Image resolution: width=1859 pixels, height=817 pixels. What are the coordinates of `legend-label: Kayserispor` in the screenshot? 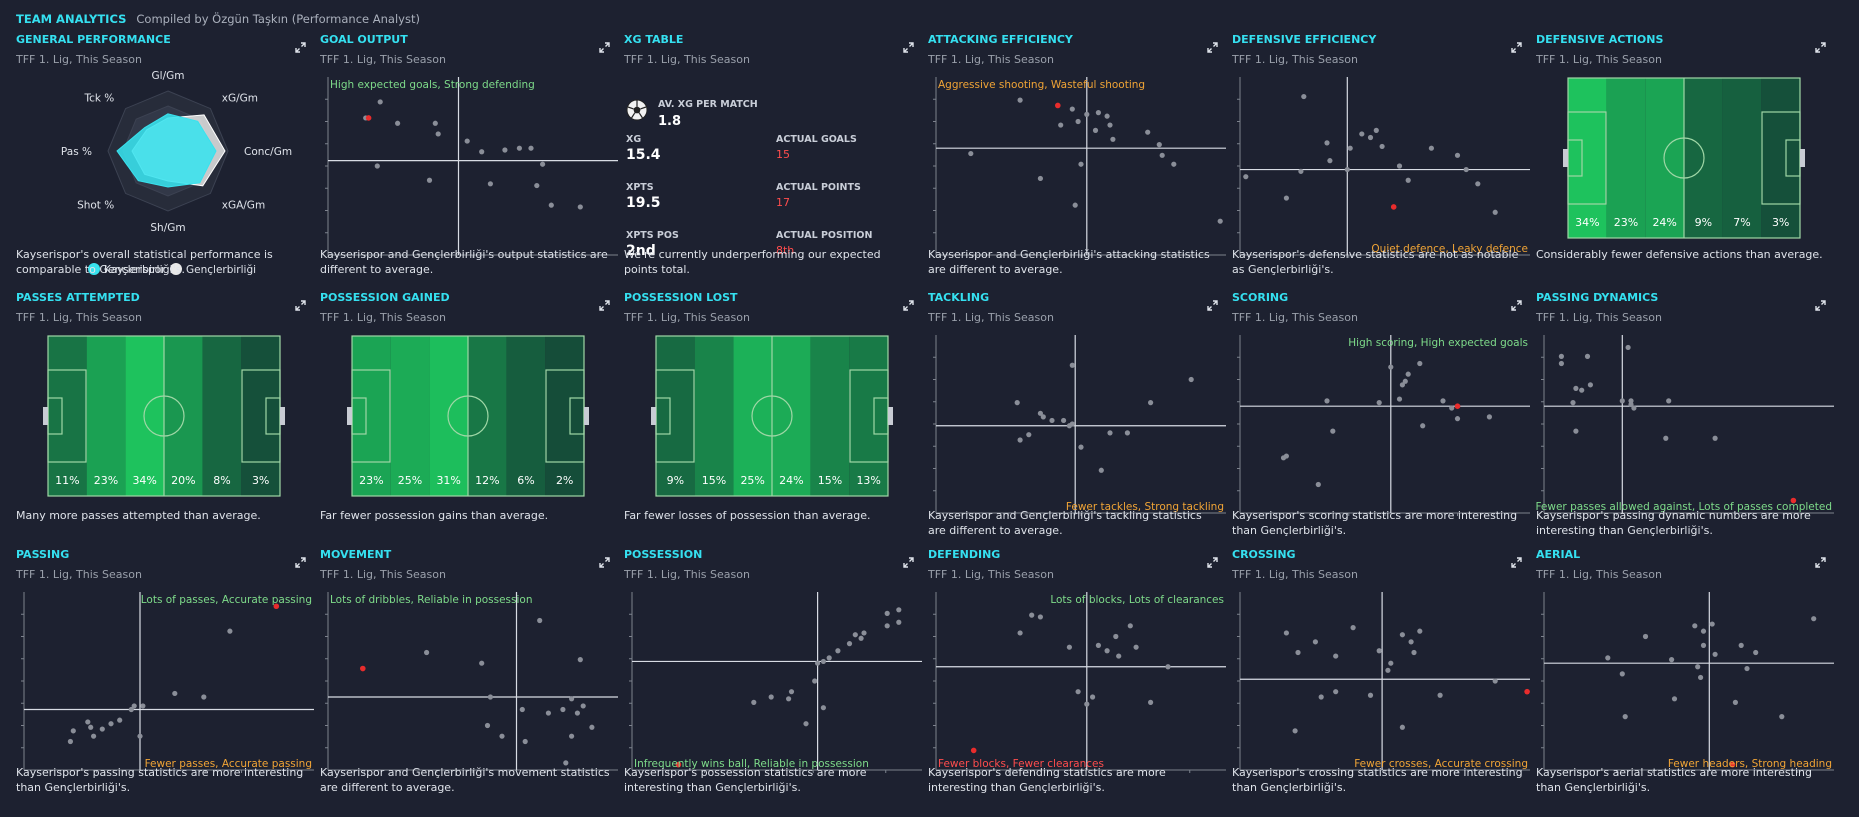 It's located at (135, 270).